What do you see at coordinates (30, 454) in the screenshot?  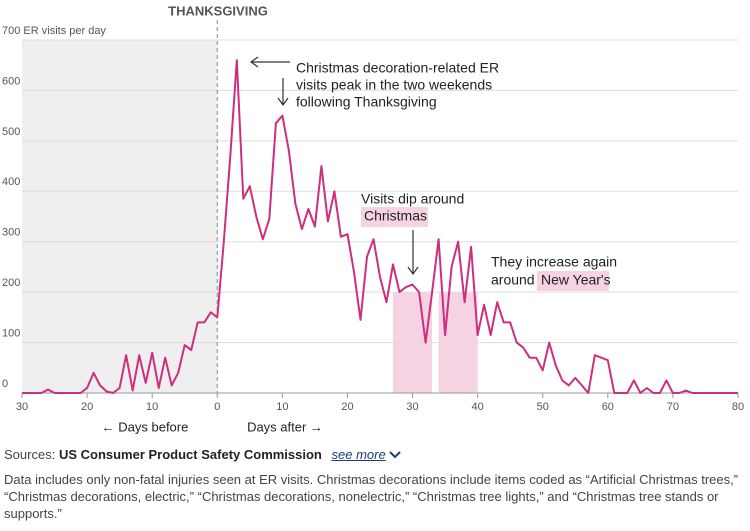 I see `sources-label: Sources:` at bounding box center [30, 454].